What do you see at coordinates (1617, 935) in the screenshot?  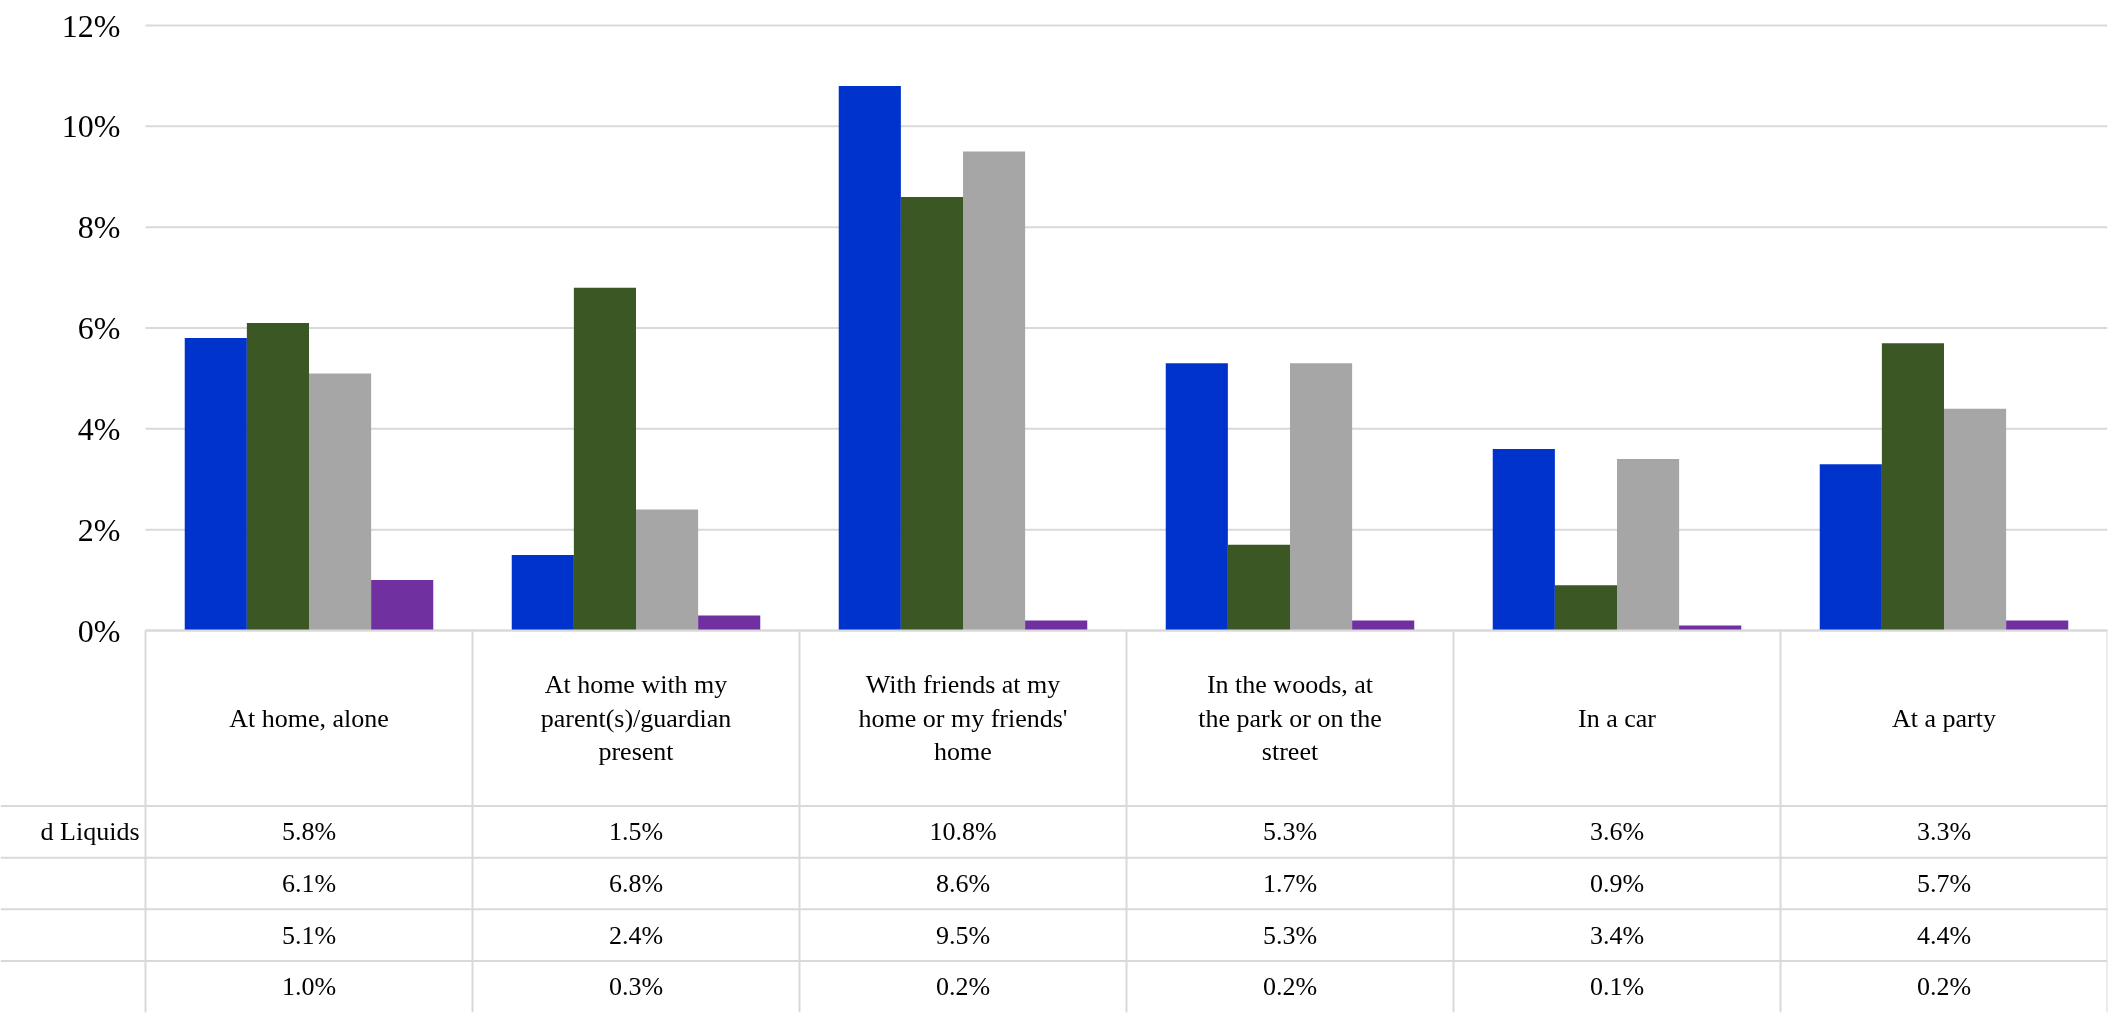 I see `data-label: 3.4%` at bounding box center [1617, 935].